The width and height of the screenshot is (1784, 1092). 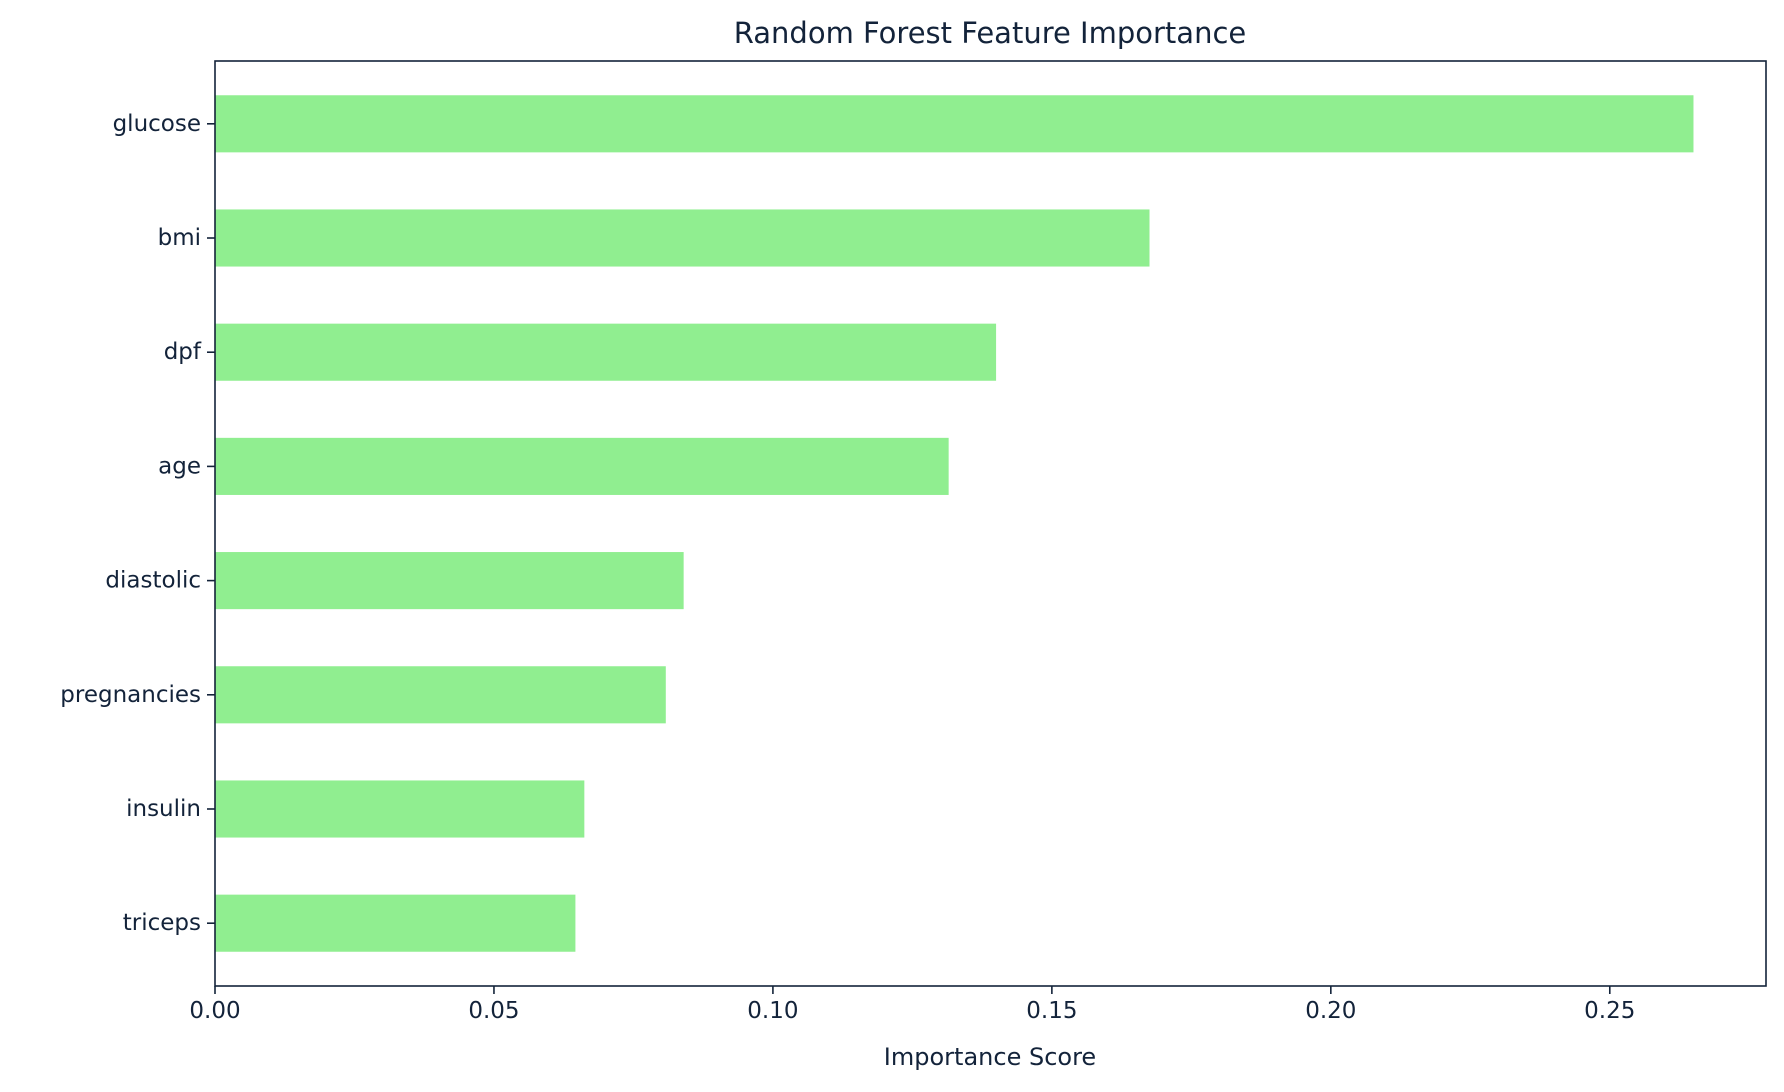 What do you see at coordinates (214, 1011) in the screenshot?
I see `x-tick-label: 0.00` at bounding box center [214, 1011].